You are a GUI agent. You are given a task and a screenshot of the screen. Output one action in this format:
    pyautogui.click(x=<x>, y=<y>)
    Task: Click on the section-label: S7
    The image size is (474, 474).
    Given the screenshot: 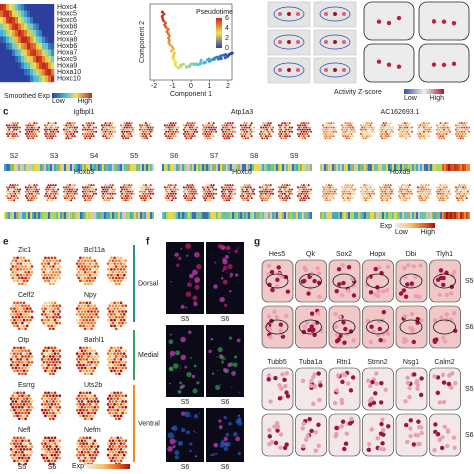 What is the action you would take?
    pyautogui.click(x=214, y=156)
    